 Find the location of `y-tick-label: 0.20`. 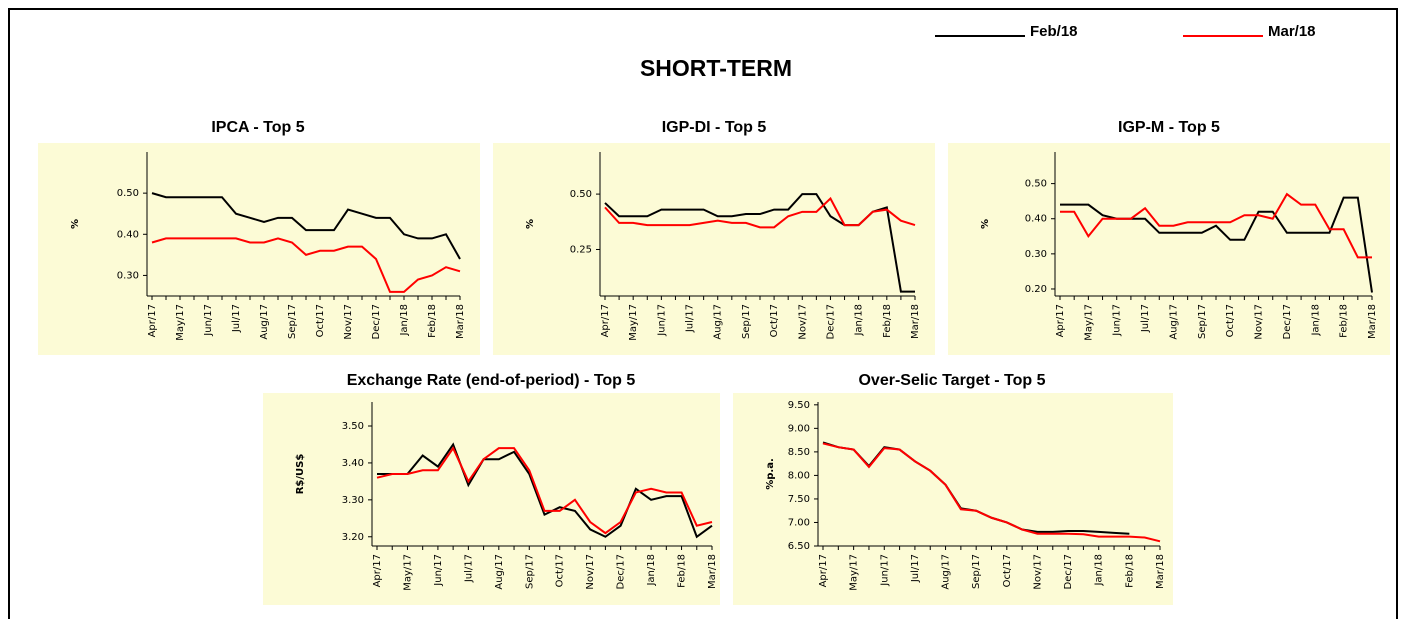

y-tick-label: 0.20 is located at coordinates (1036, 289).